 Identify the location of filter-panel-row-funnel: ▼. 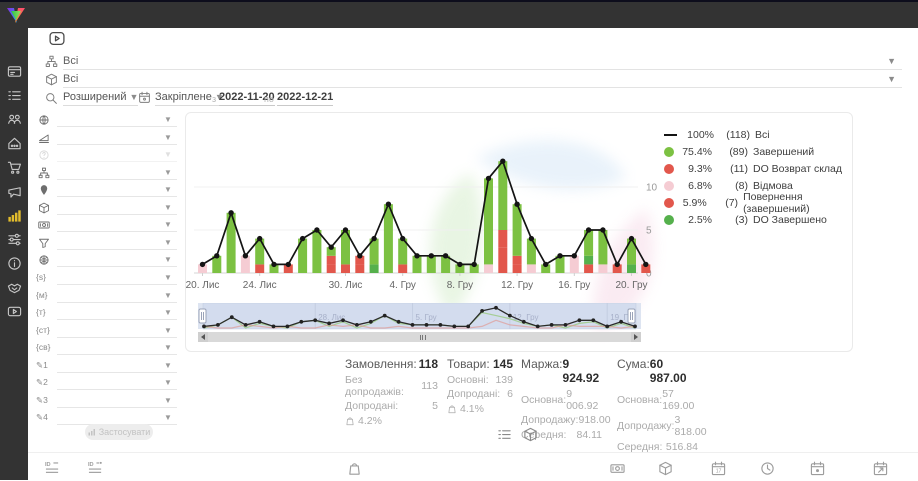
(108, 245).